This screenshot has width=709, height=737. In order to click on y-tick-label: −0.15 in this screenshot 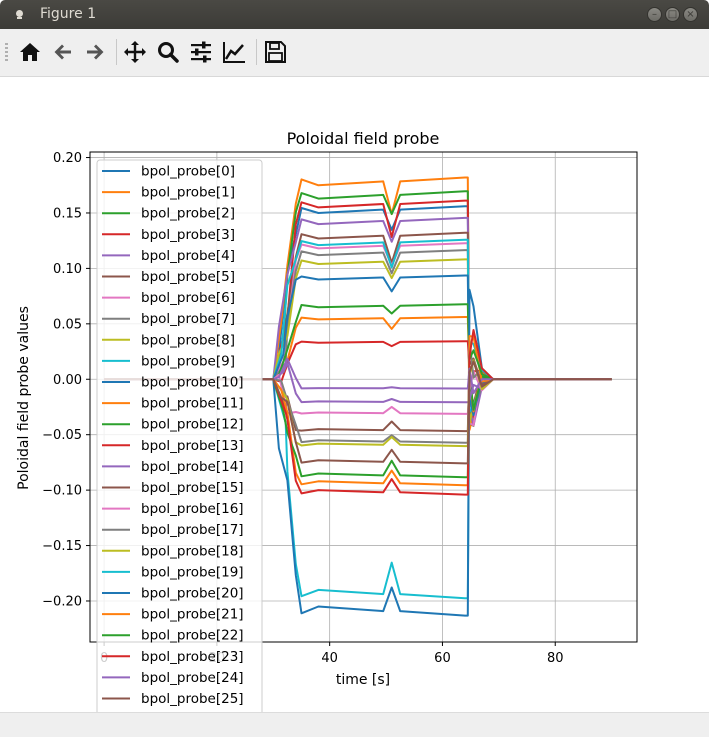, I will do `click(62, 546)`.